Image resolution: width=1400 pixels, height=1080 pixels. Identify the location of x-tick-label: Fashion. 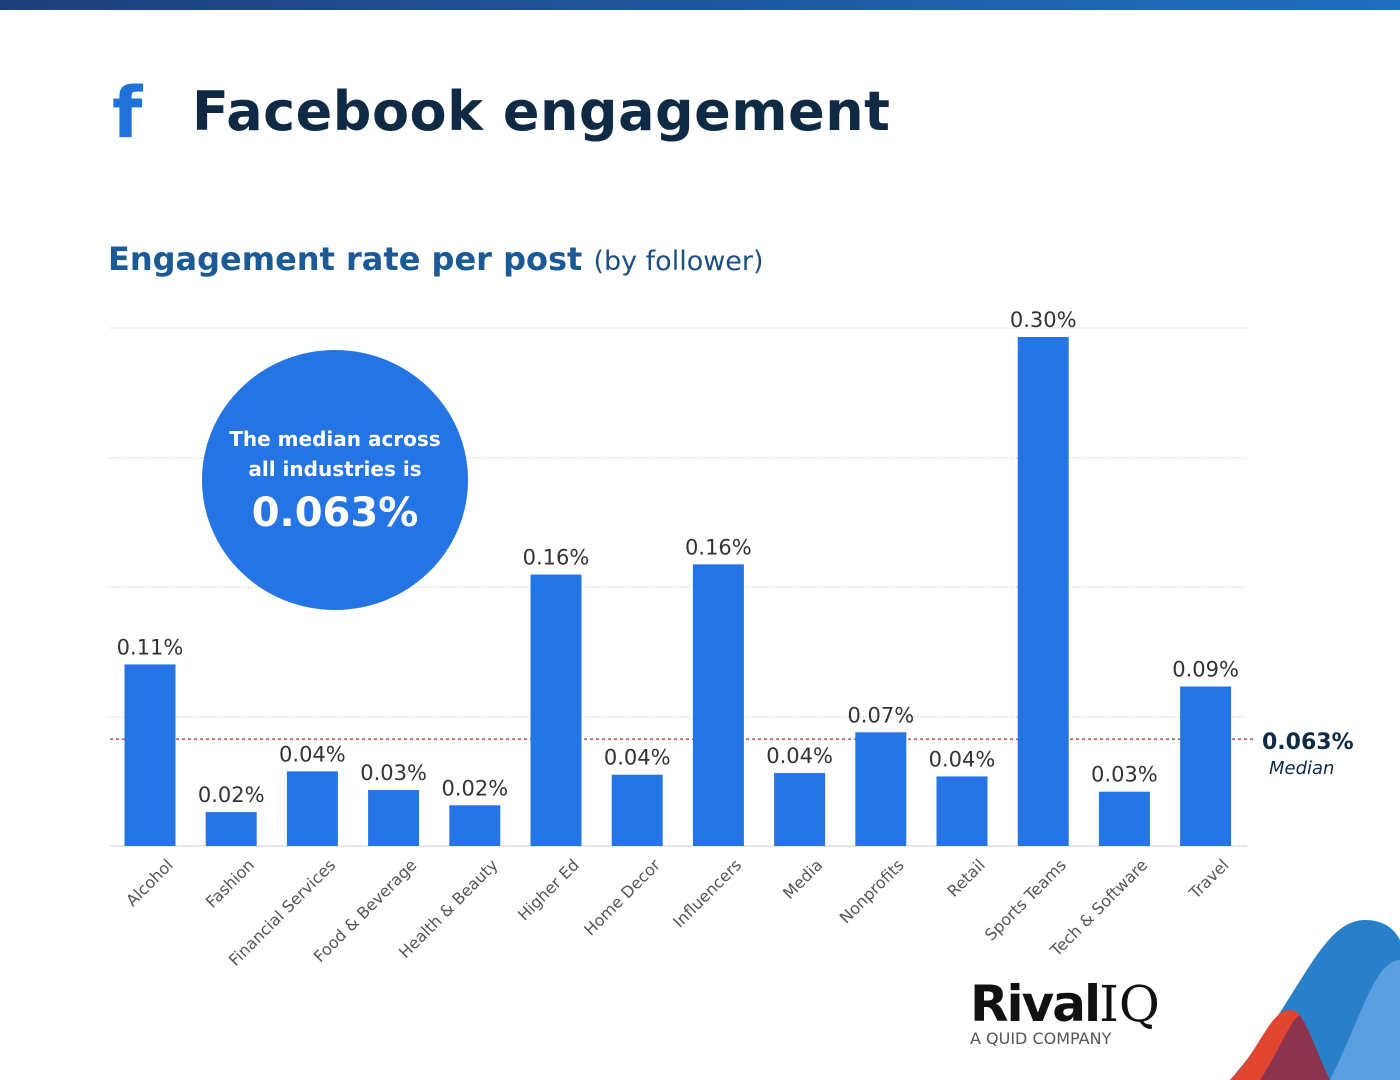
(230, 883).